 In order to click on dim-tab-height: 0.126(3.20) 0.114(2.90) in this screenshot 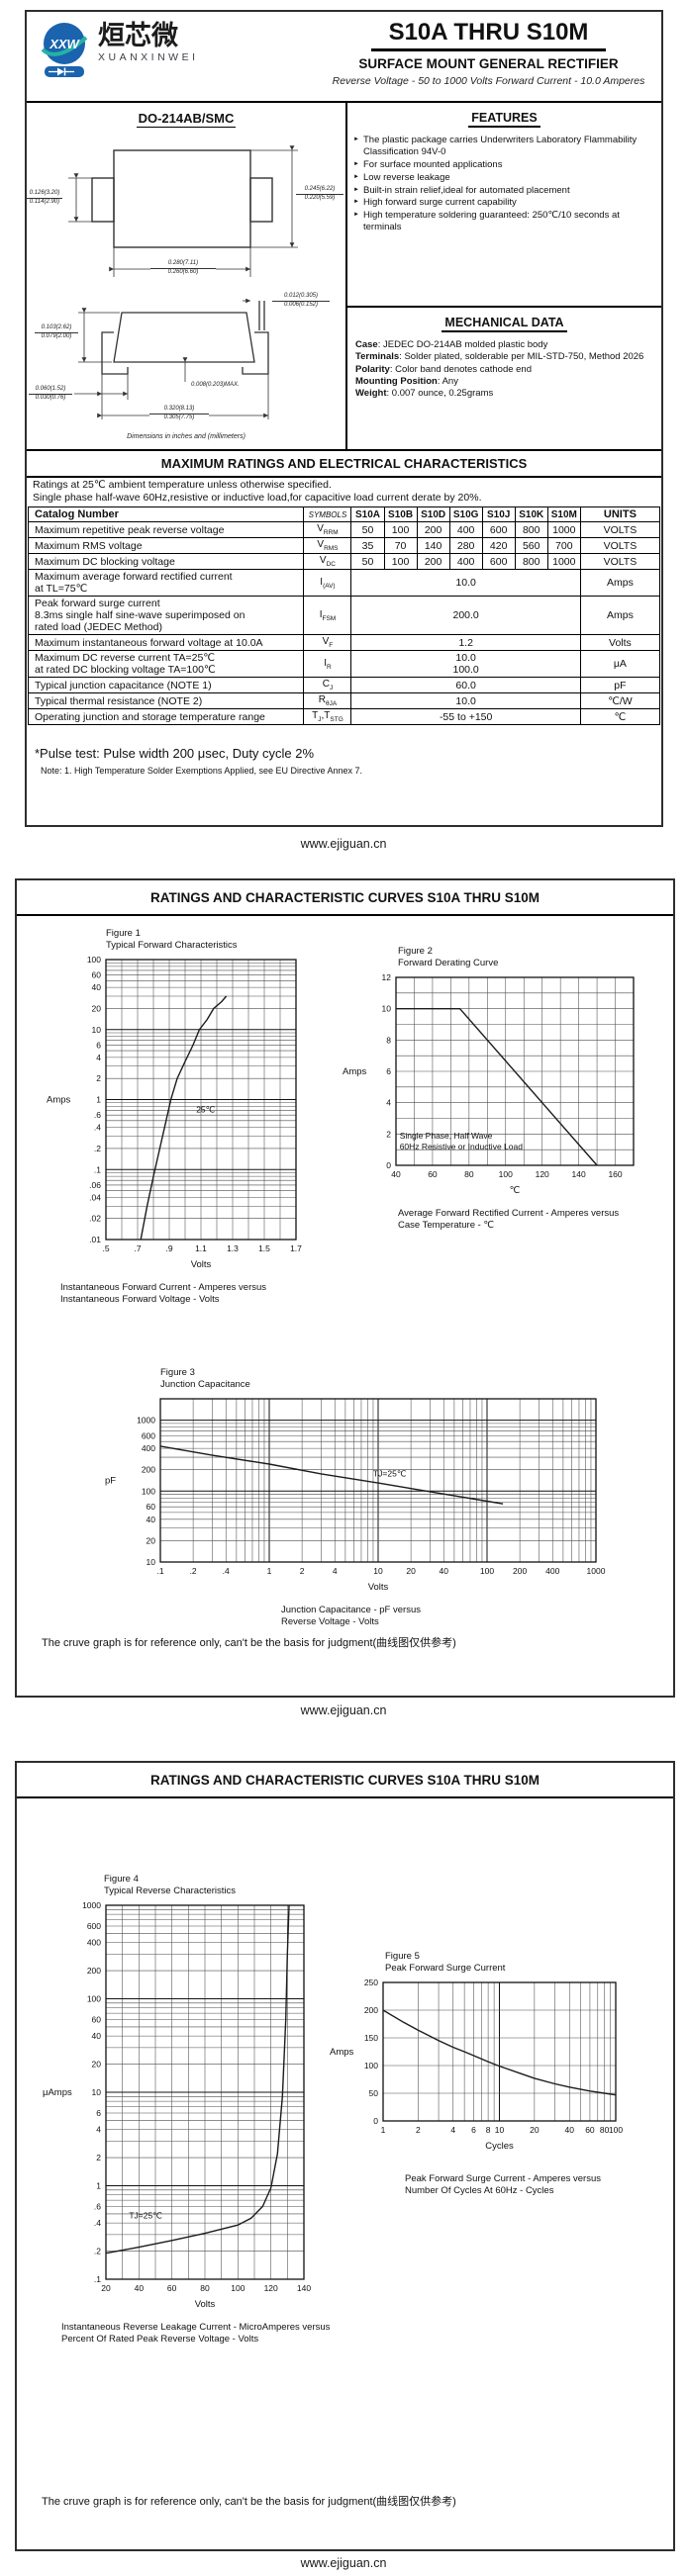, I will do `click(45, 198)`.